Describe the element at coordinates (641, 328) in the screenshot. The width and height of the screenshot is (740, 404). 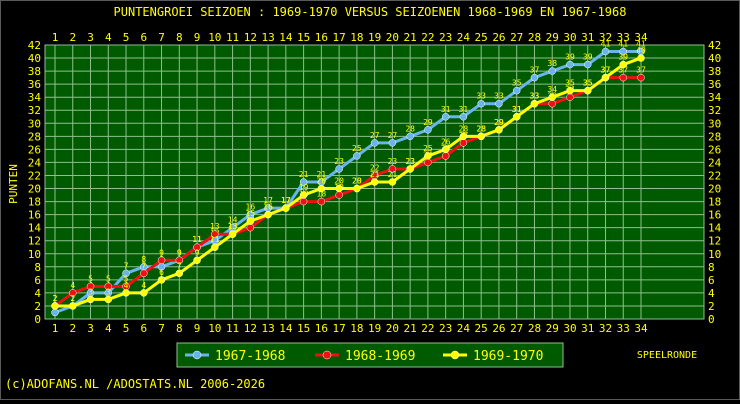
I see `x-tick-label-bottom: 34` at that location.